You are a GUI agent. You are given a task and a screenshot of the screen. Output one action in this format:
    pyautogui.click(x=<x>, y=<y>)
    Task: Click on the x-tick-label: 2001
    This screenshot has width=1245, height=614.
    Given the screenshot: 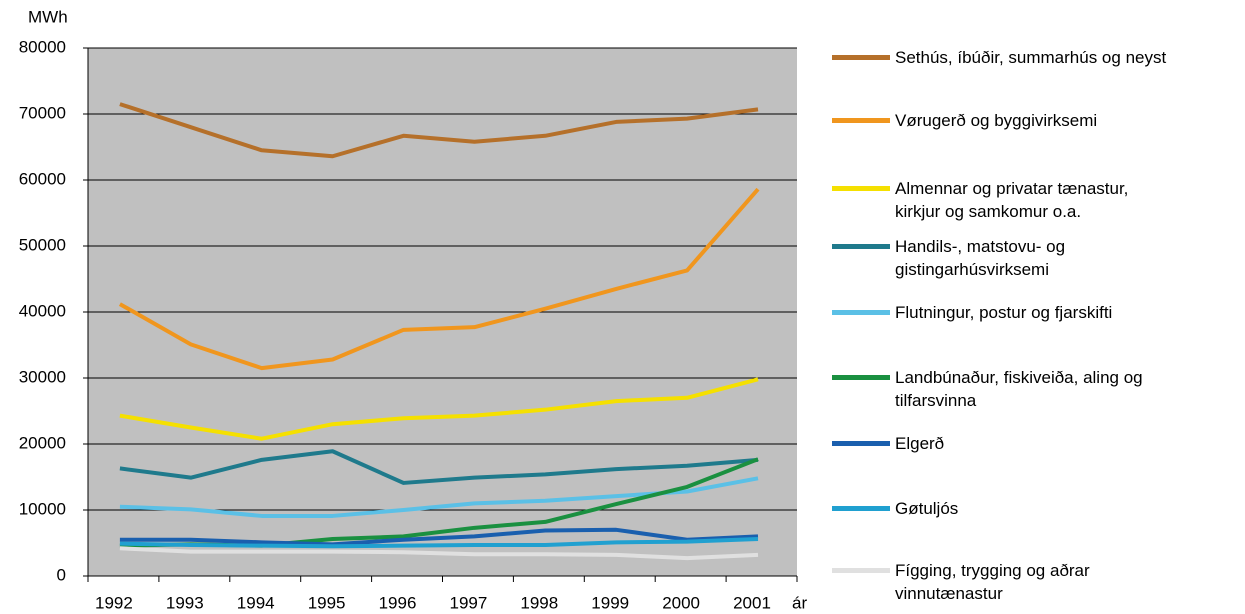 What is the action you would take?
    pyautogui.click(x=752, y=602)
    